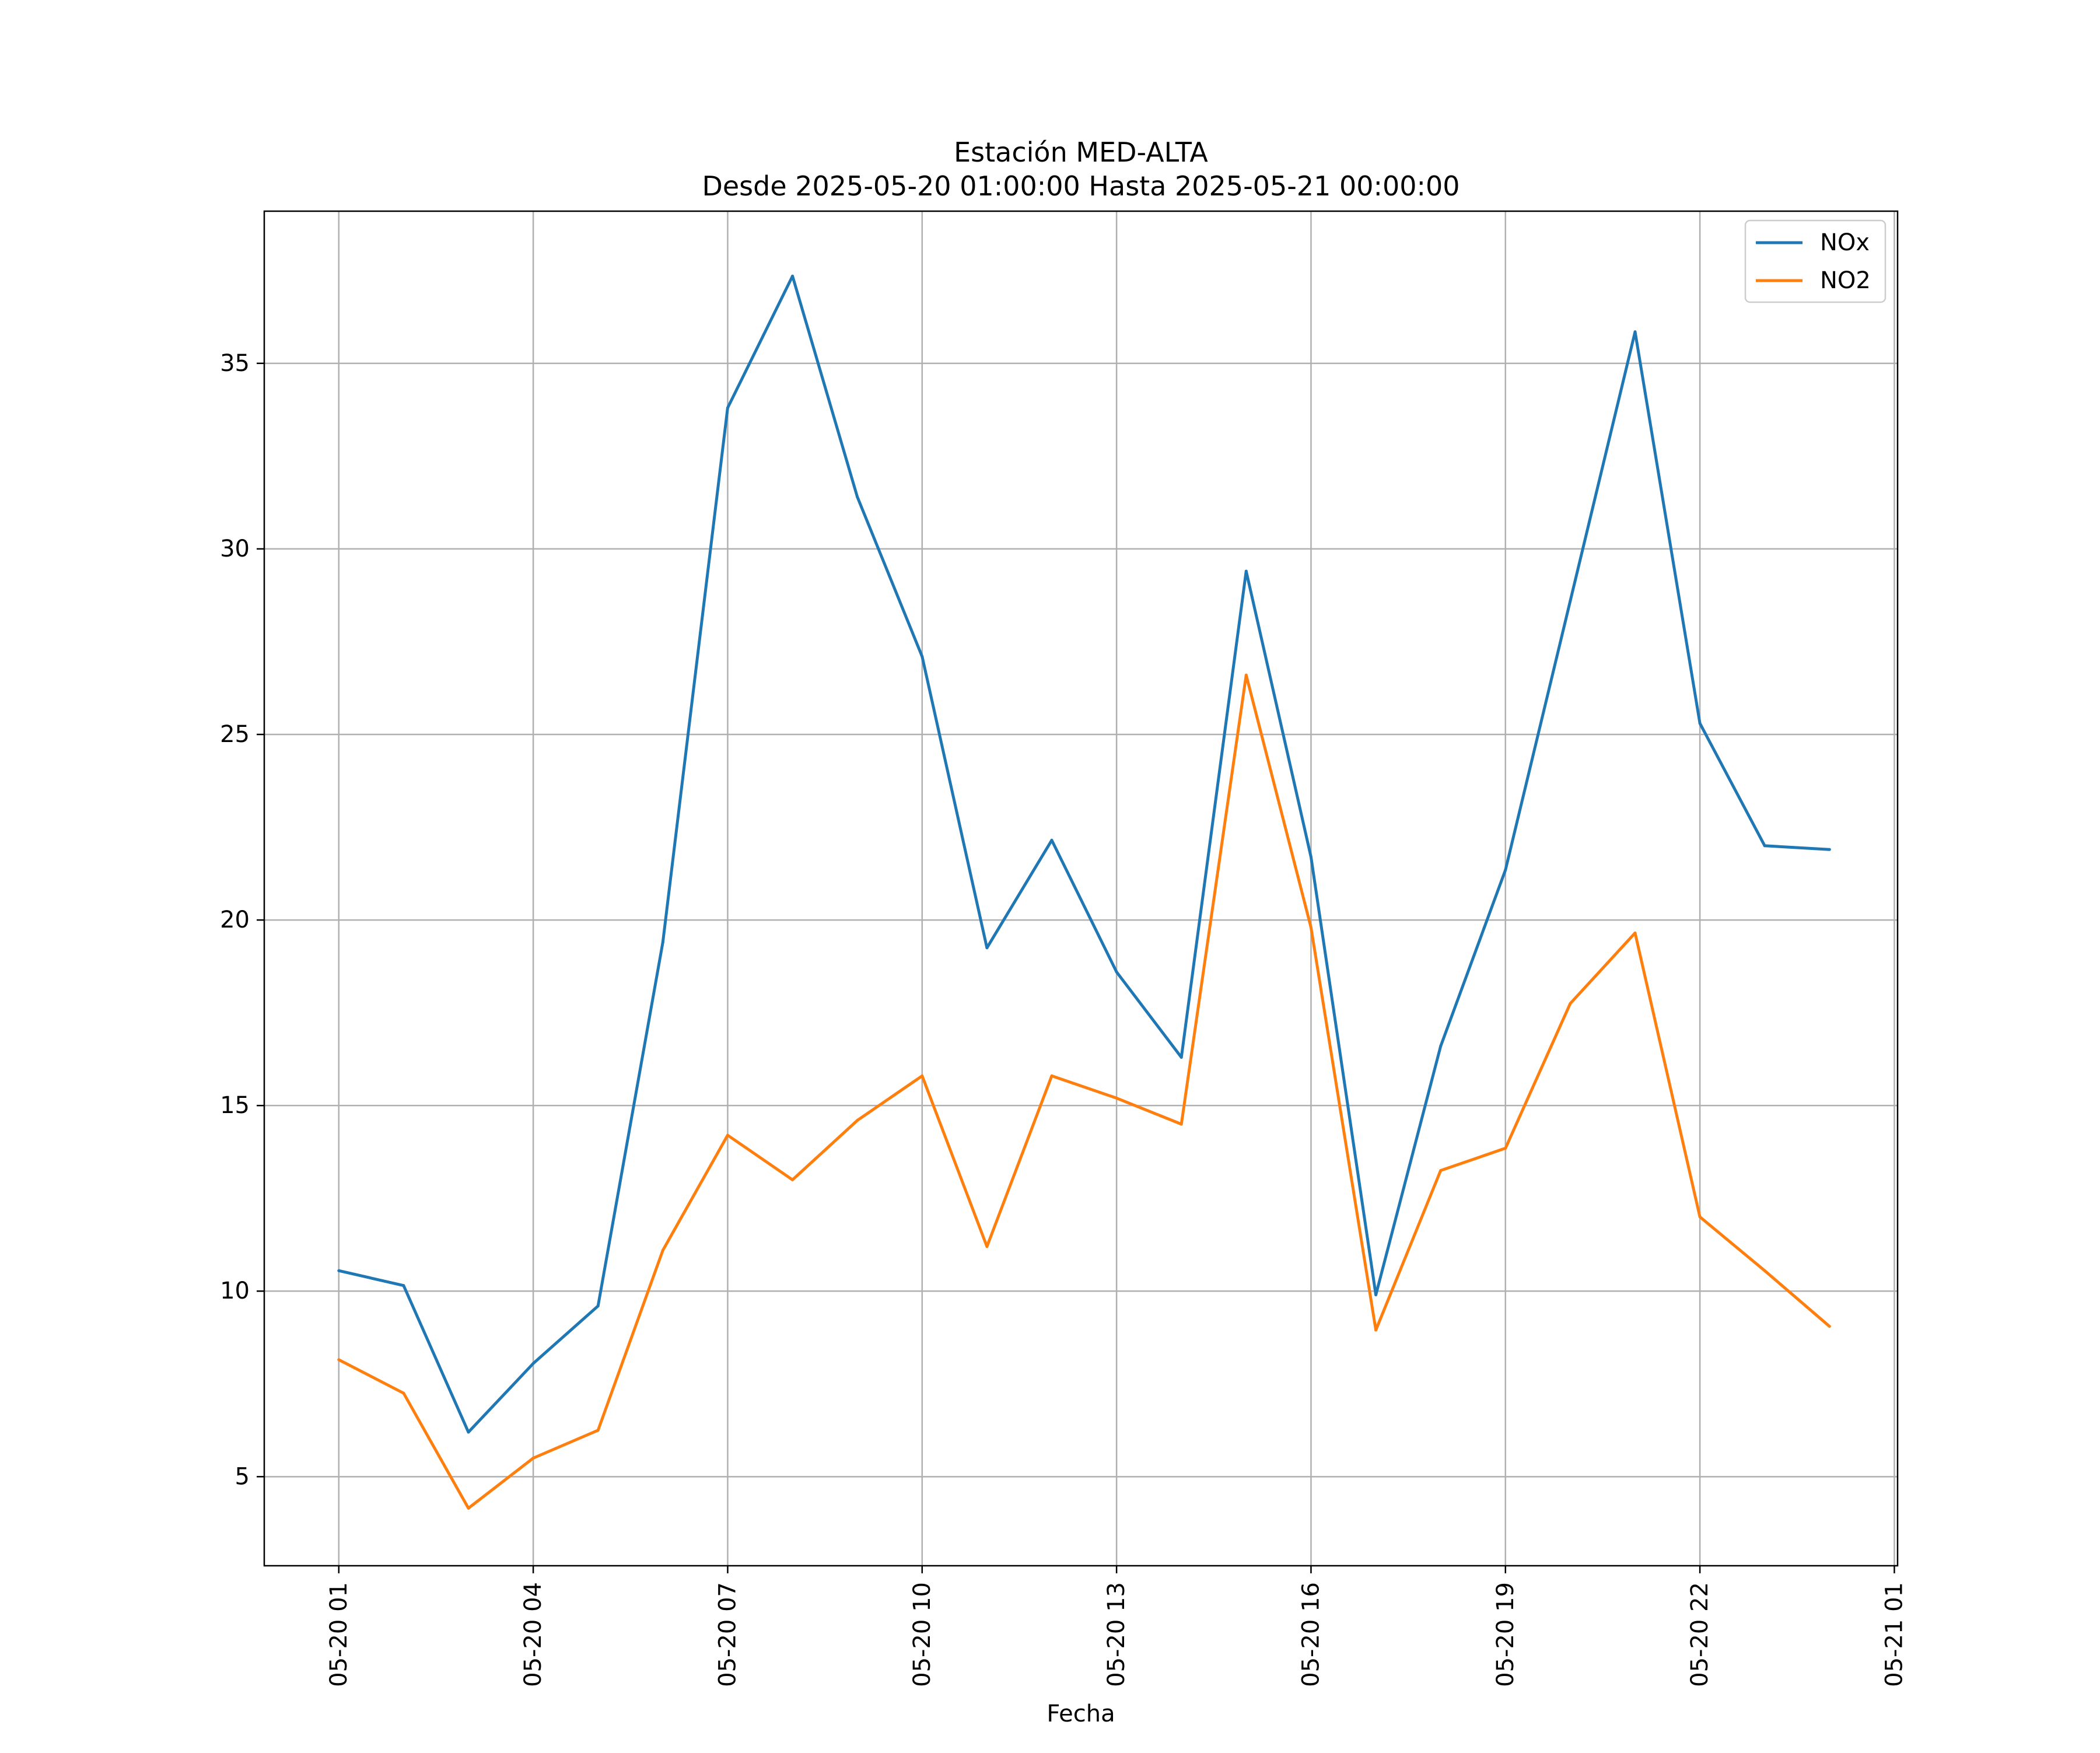 This screenshot has width=2100, height=1753. Describe the element at coordinates (235, 920) in the screenshot. I see `y-tick-label: 20` at that location.